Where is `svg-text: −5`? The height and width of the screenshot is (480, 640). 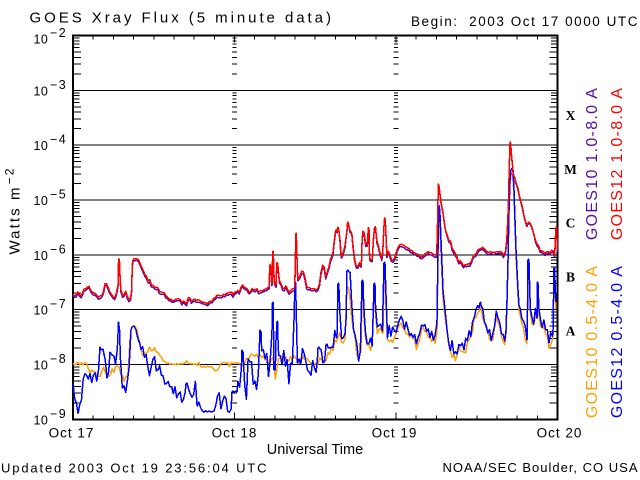 svg-text: −5 is located at coordinates (58, 195).